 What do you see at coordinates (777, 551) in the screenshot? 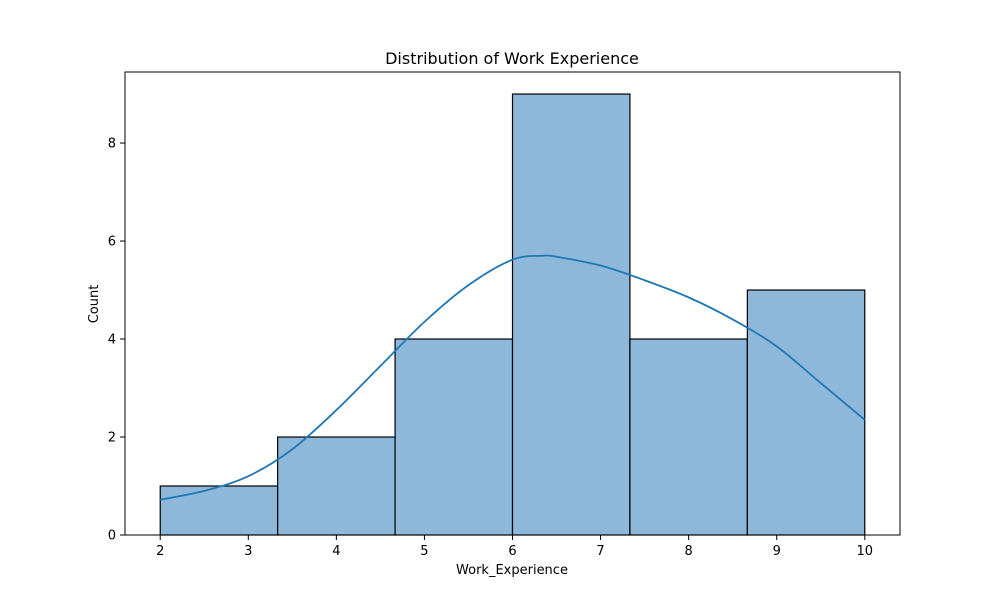
I see `x-tick-label: 9` at bounding box center [777, 551].